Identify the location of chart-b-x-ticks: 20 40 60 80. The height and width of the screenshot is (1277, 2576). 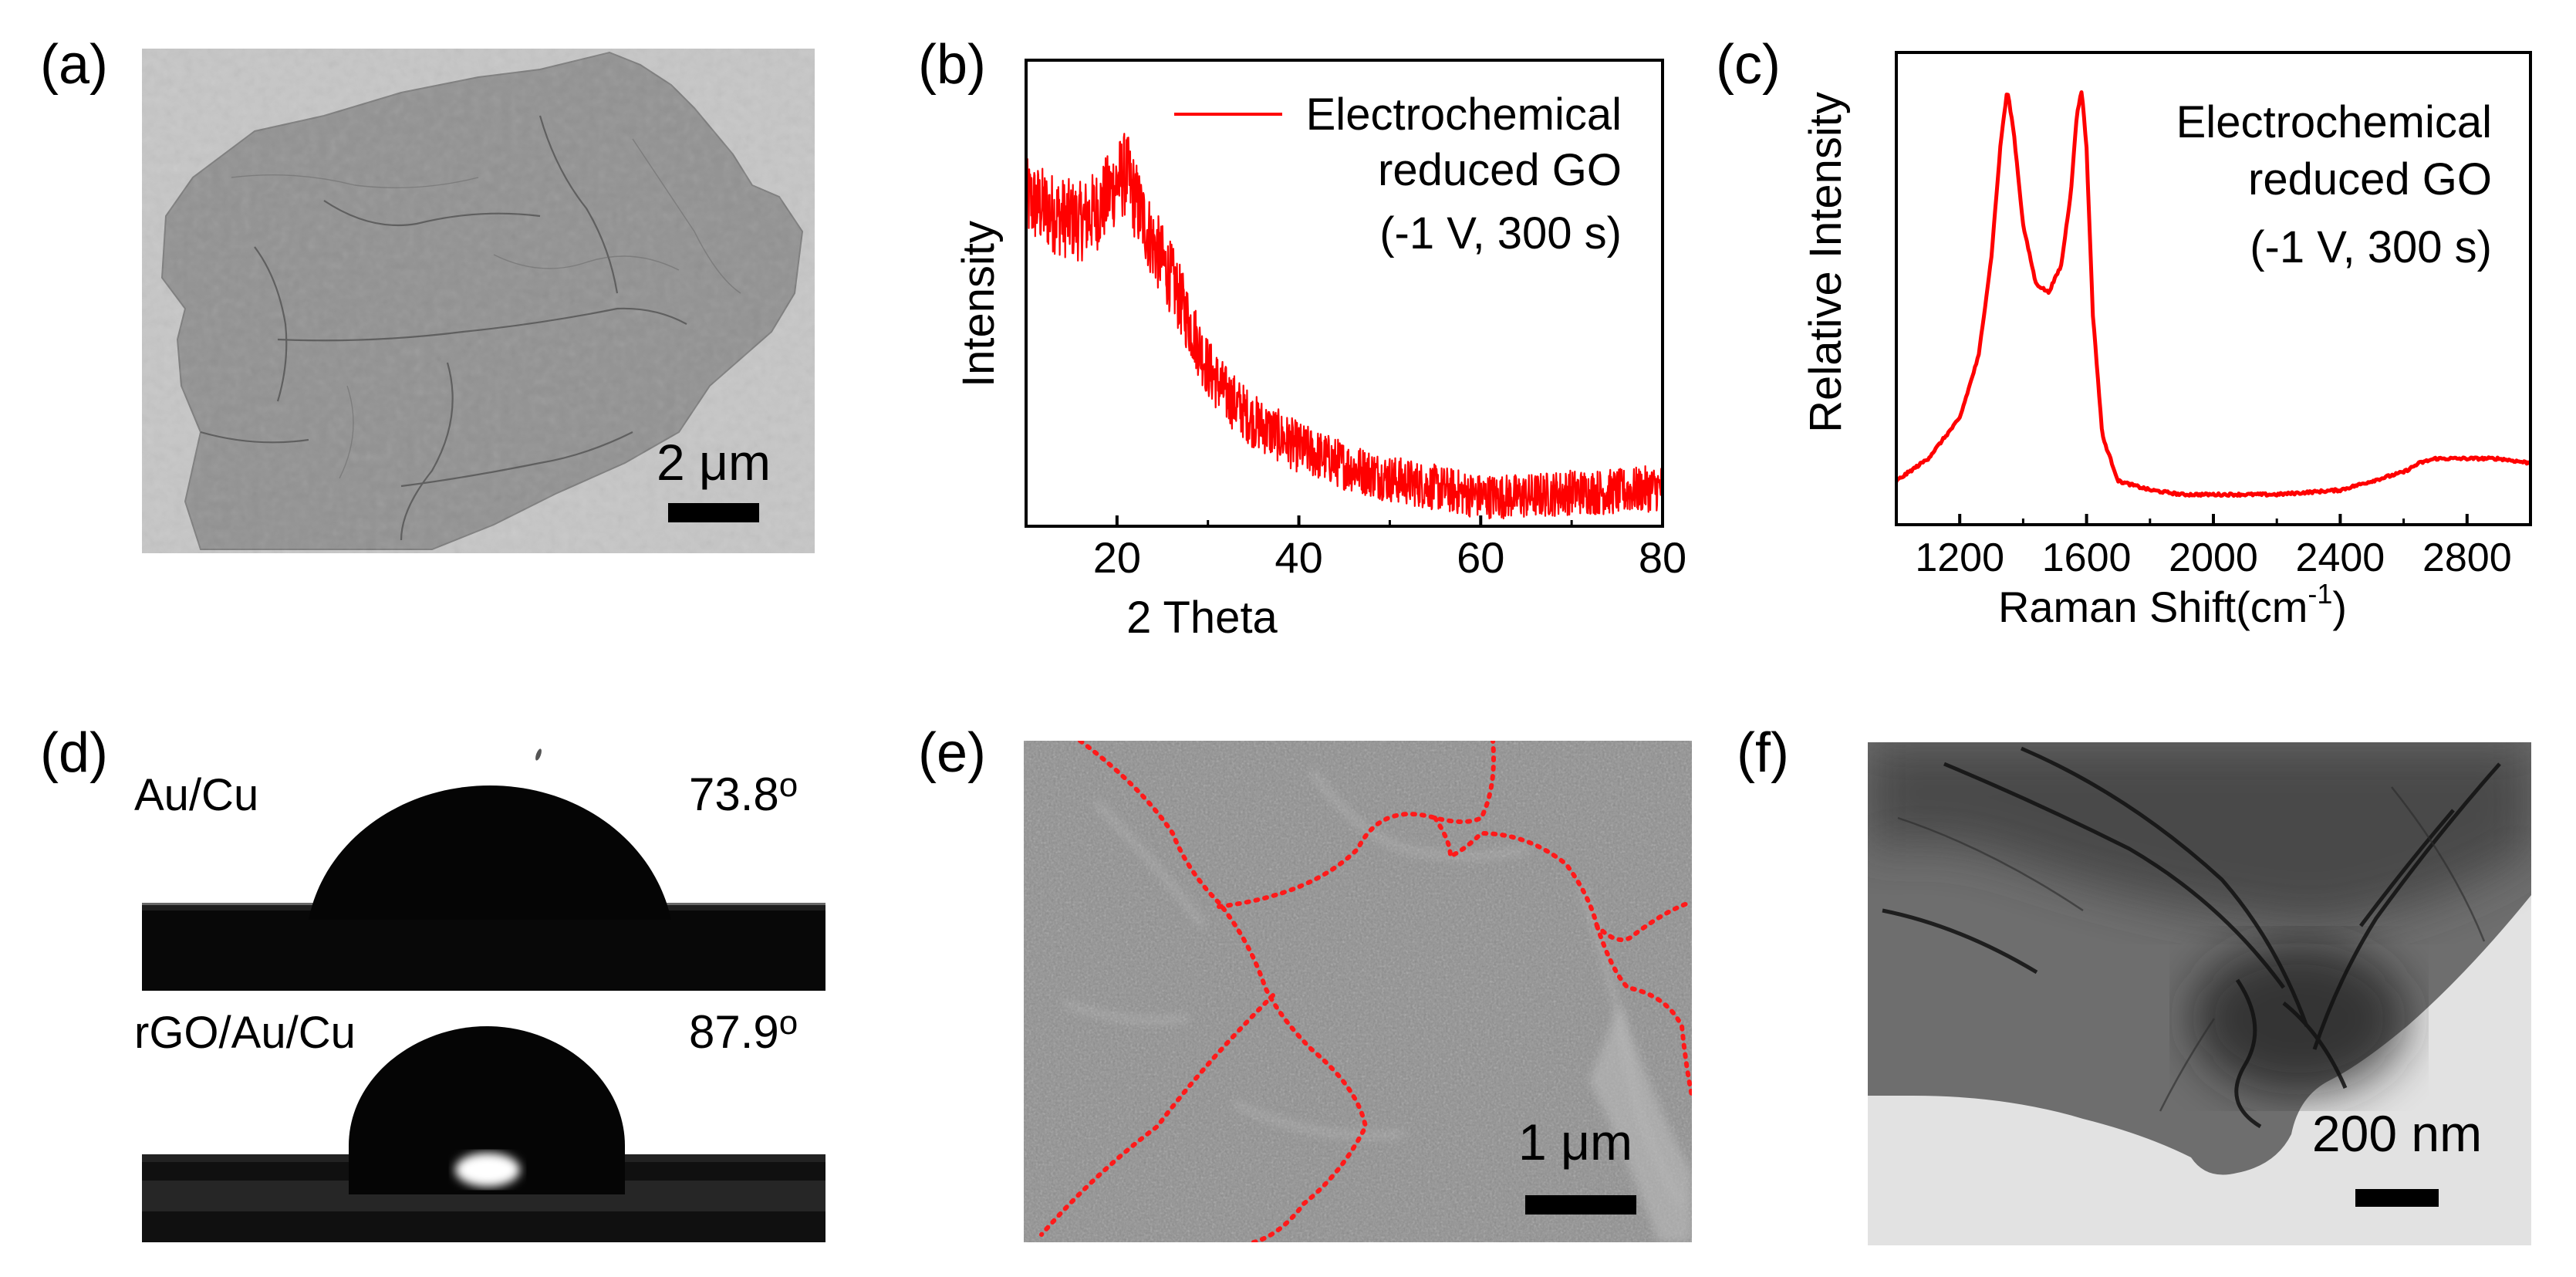
(1355, 549).